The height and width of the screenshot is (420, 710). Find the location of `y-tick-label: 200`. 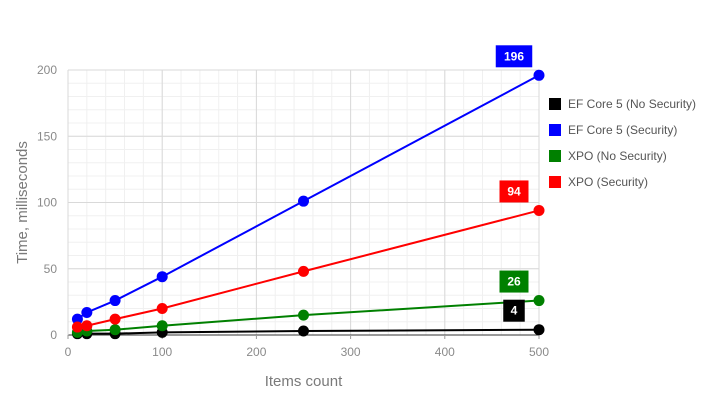

y-tick-label: 200 is located at coordinates (47, 70).